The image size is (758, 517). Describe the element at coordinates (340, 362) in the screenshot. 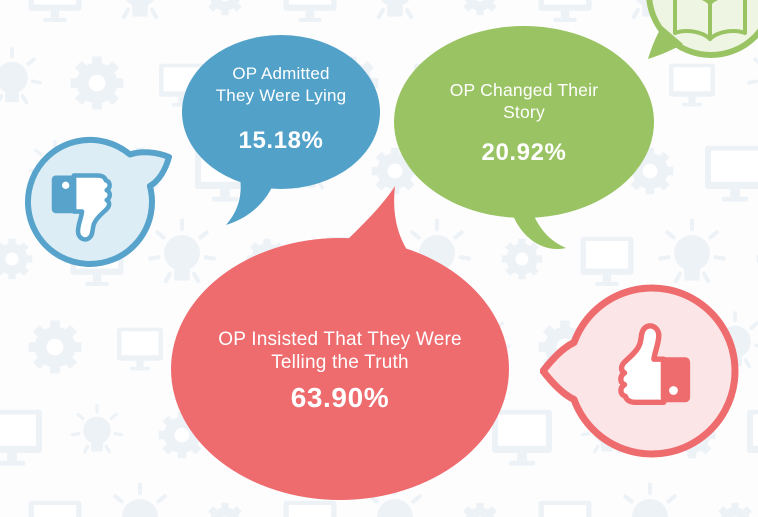

I see `label-line: Telling the Truth` at that location.